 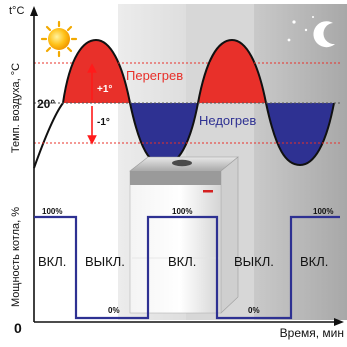 What do you see at coordinates (16, 257) in the screenshot?
I see `power-axis-label: Мощность котла, %` at bounding box center [16, 257].